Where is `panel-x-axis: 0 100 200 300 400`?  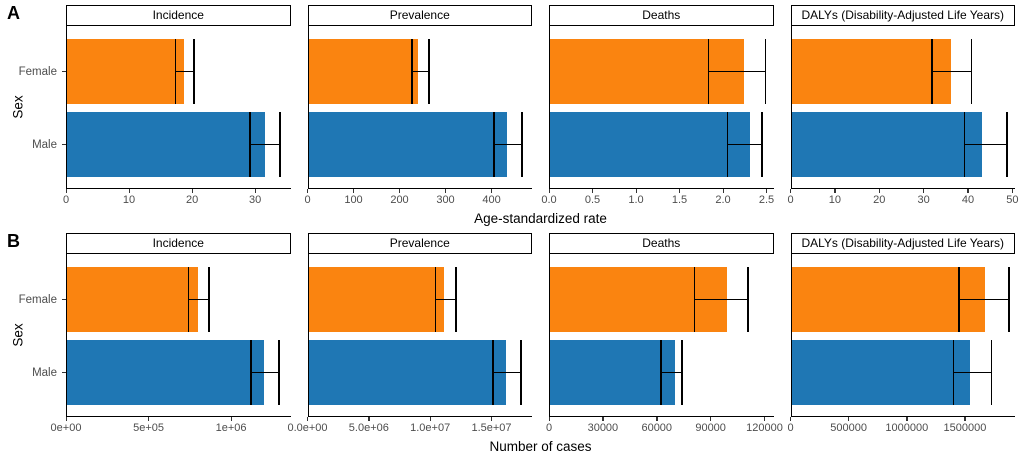
panel-x-axis: 0 100 200 300 400 is located at coordinates (418, 198).